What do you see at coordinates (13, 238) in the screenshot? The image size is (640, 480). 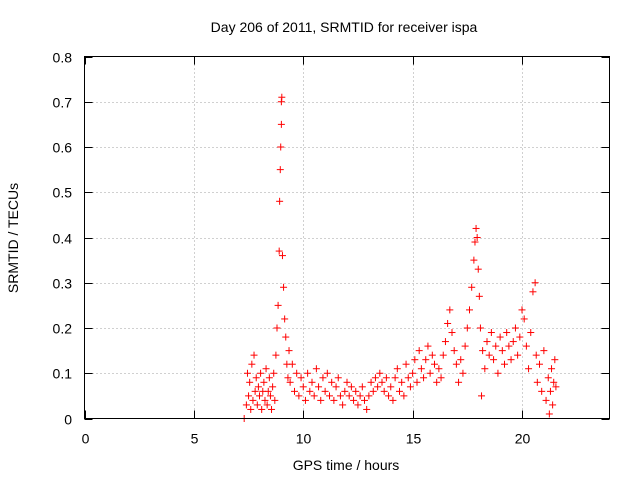 I see `y-axis-label: SRMTID / TECUs` at bounding box center [13, 238].